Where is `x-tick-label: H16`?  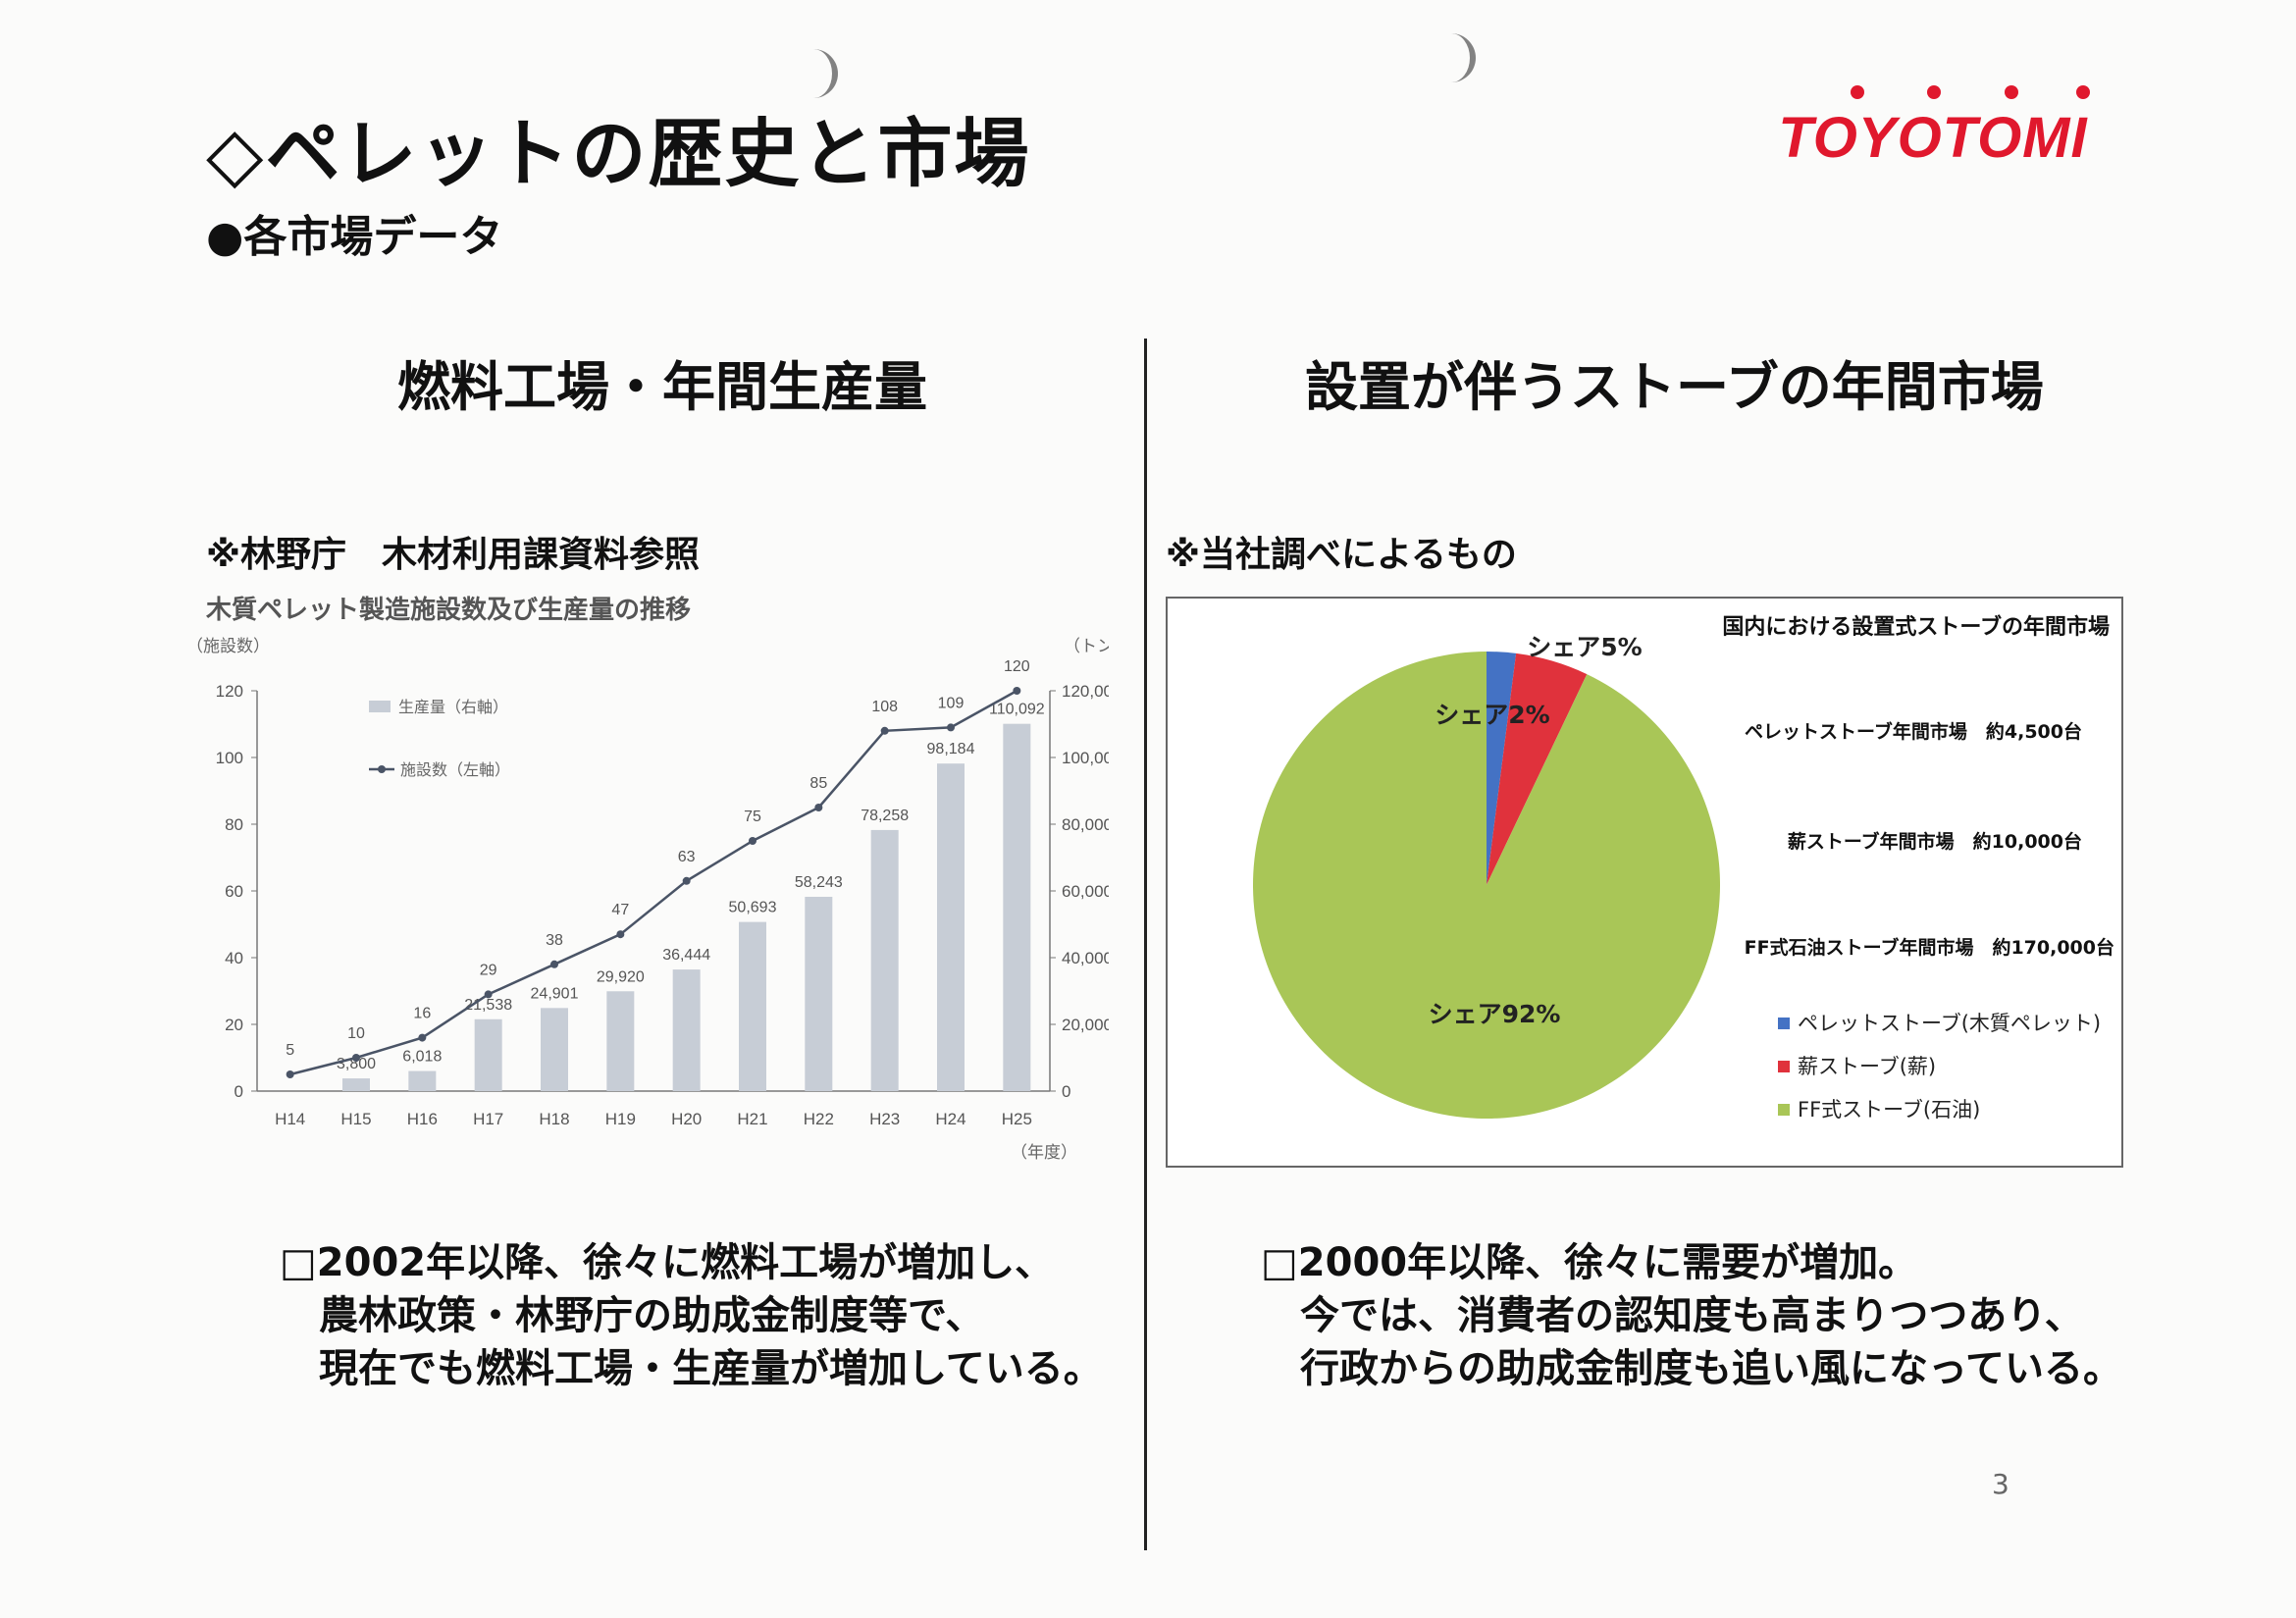 x-tick-label: H16 is located at coordinates (422, 1119).